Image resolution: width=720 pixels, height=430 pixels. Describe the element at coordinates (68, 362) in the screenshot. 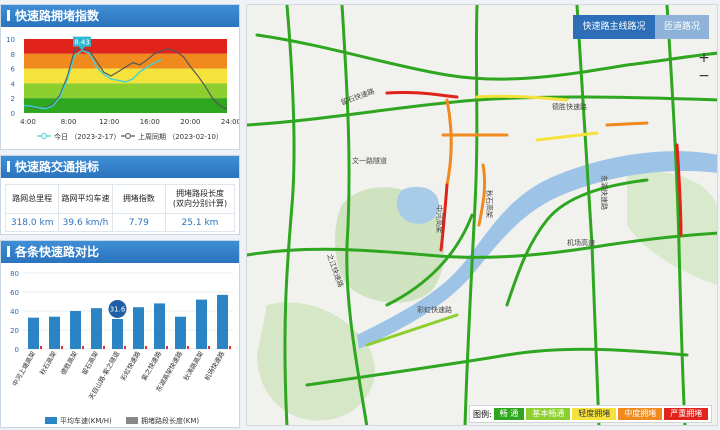

I see `category-label: 德胜高架` at that location.